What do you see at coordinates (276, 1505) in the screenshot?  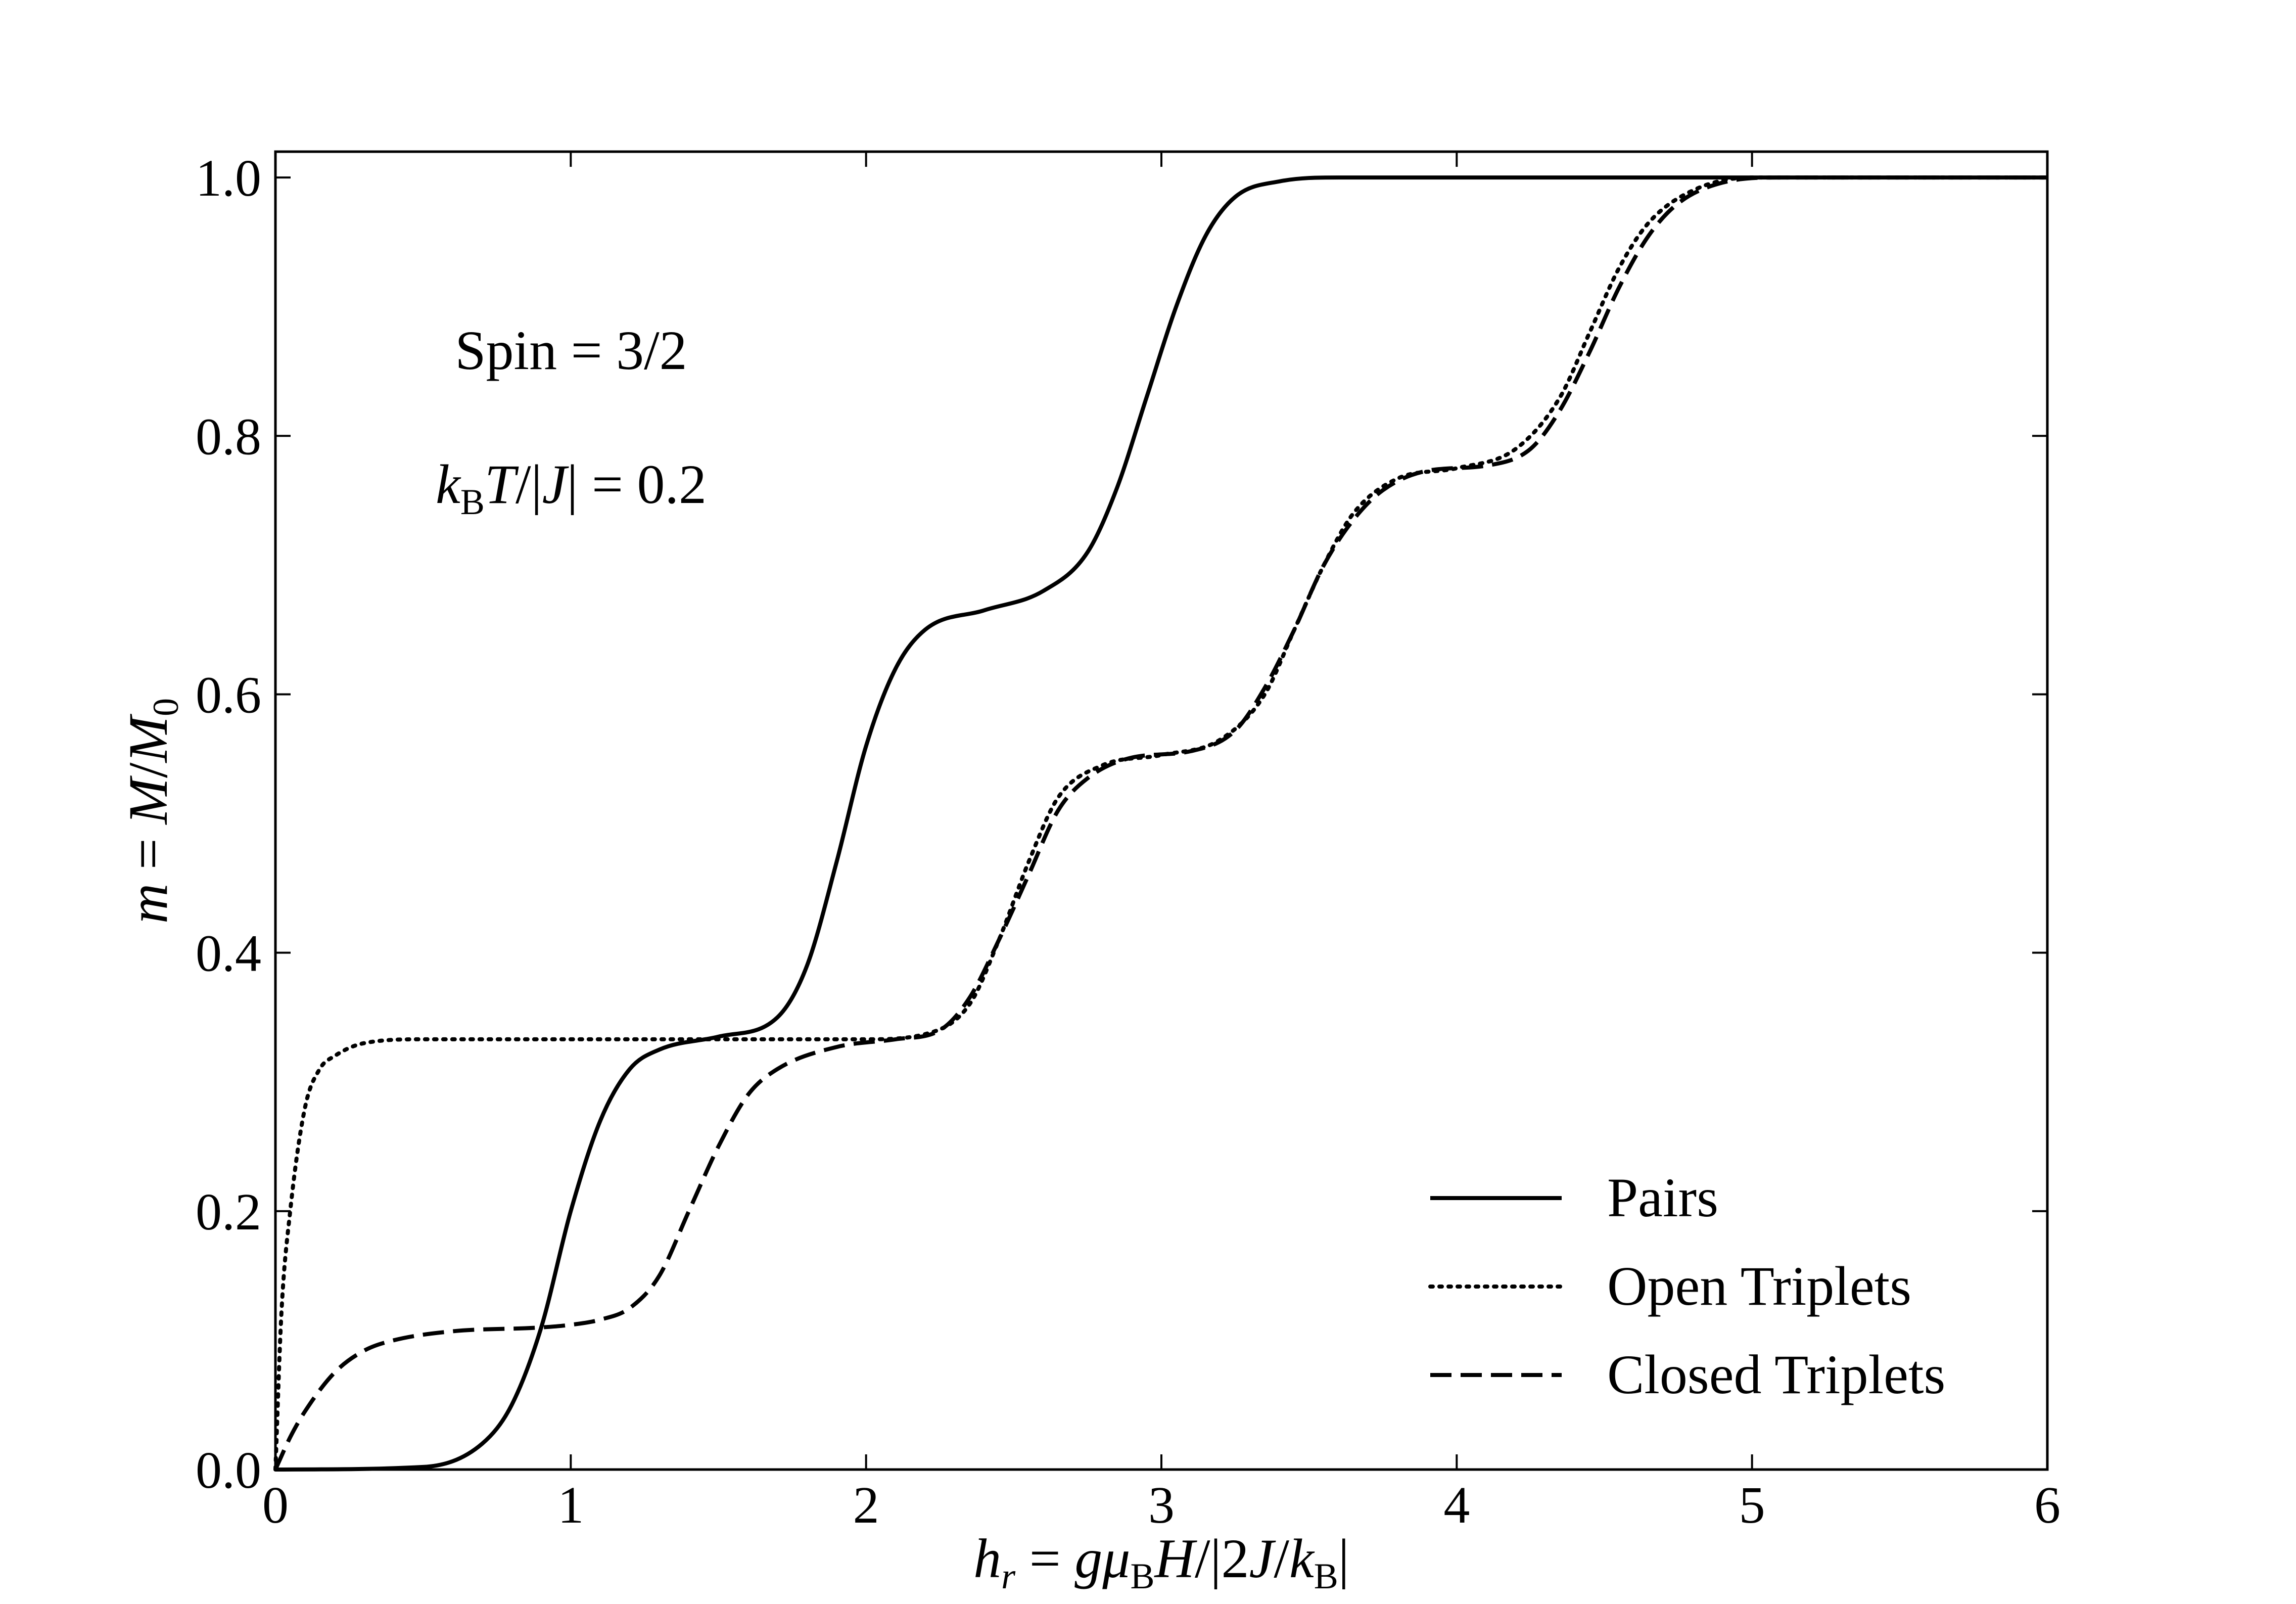 I see `x-tick-label: 0` at bounding box center [276, 1505].